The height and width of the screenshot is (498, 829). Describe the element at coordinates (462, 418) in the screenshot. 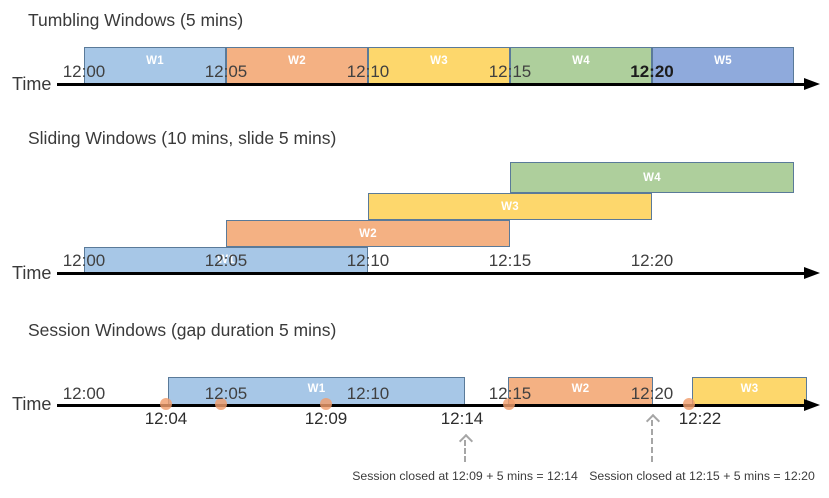

I see `event-time-label-12-14: 12:14` at that location.